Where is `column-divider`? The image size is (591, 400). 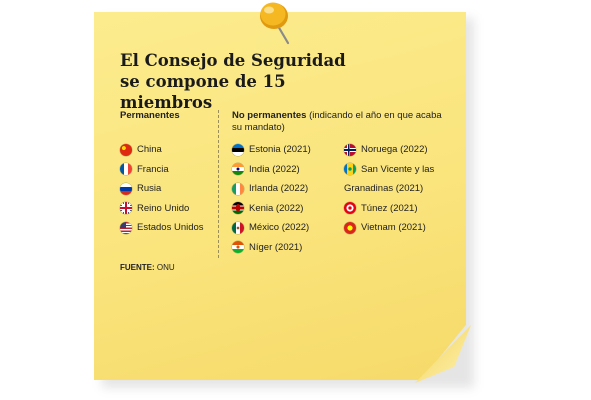 column-divider is located at coordinates (218, 184).